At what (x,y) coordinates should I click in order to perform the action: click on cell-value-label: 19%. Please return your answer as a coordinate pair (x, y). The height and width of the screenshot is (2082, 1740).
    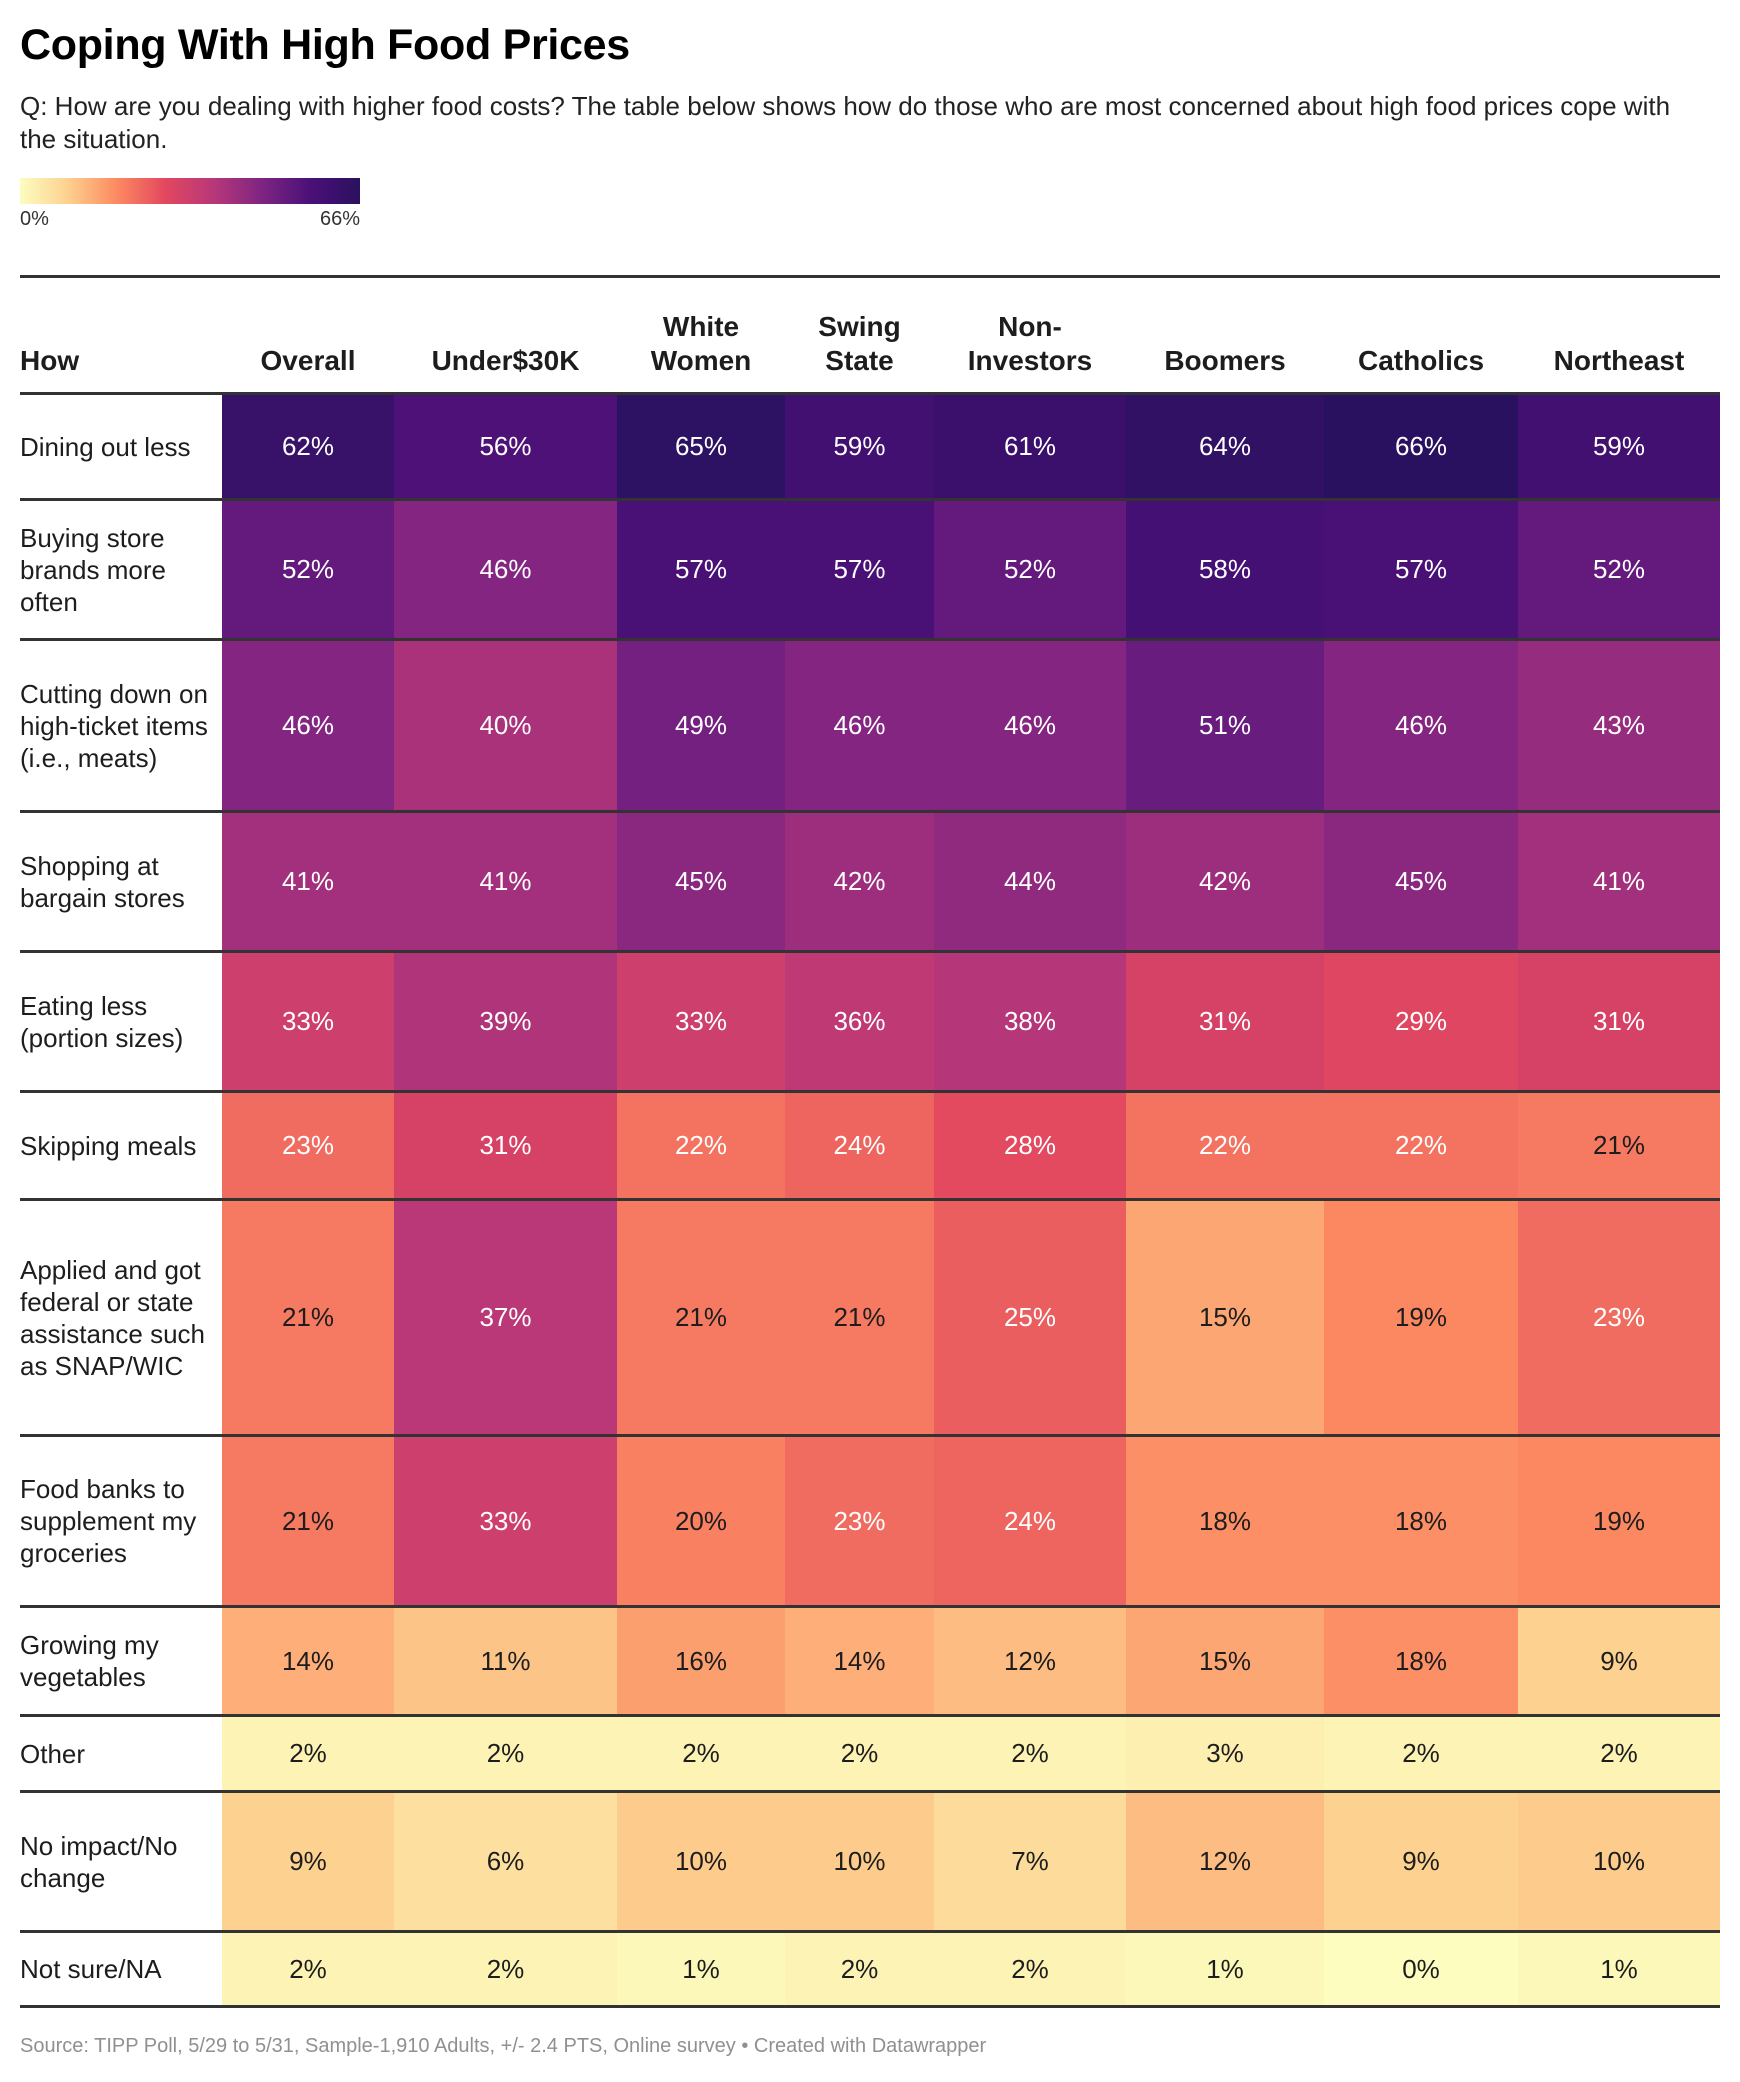
    Looking at the image, I should click on (1421, 1317).